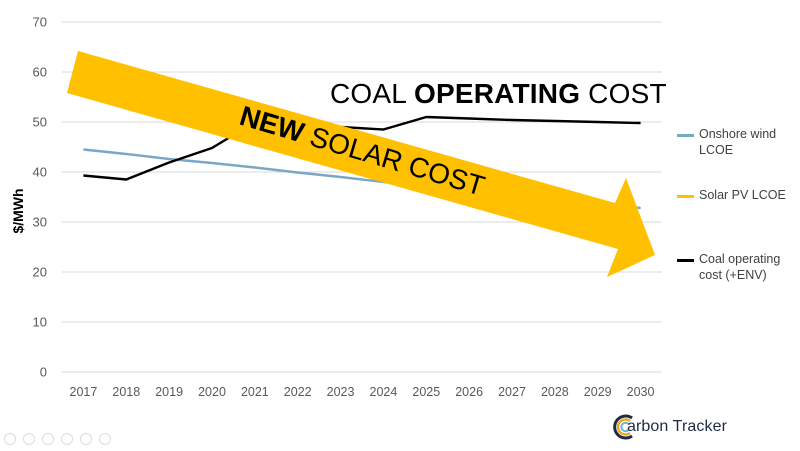 This screenshot has height=451, width=800. I want to click on y-tick-label: 60, so click(40, 72).